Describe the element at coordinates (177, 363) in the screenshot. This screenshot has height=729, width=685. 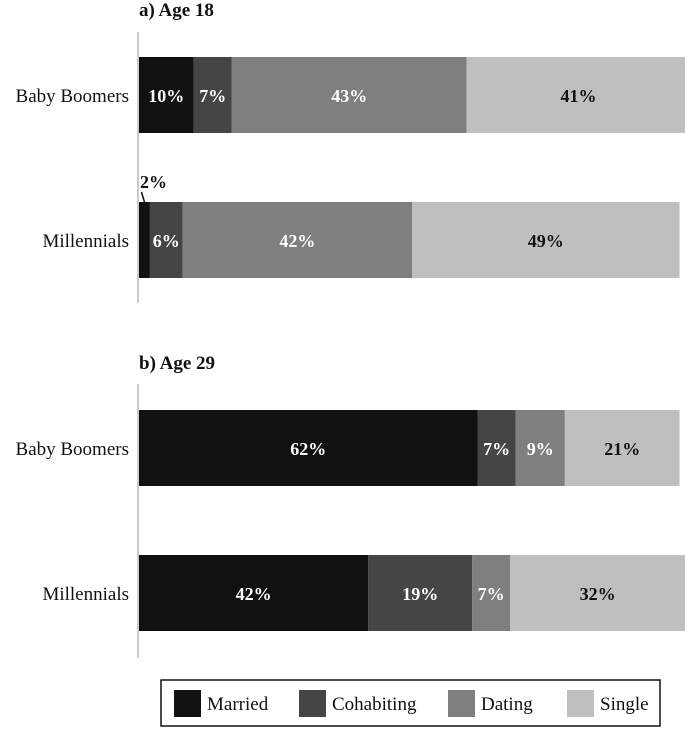
I see `panel-title: b) Age 29` at that location.